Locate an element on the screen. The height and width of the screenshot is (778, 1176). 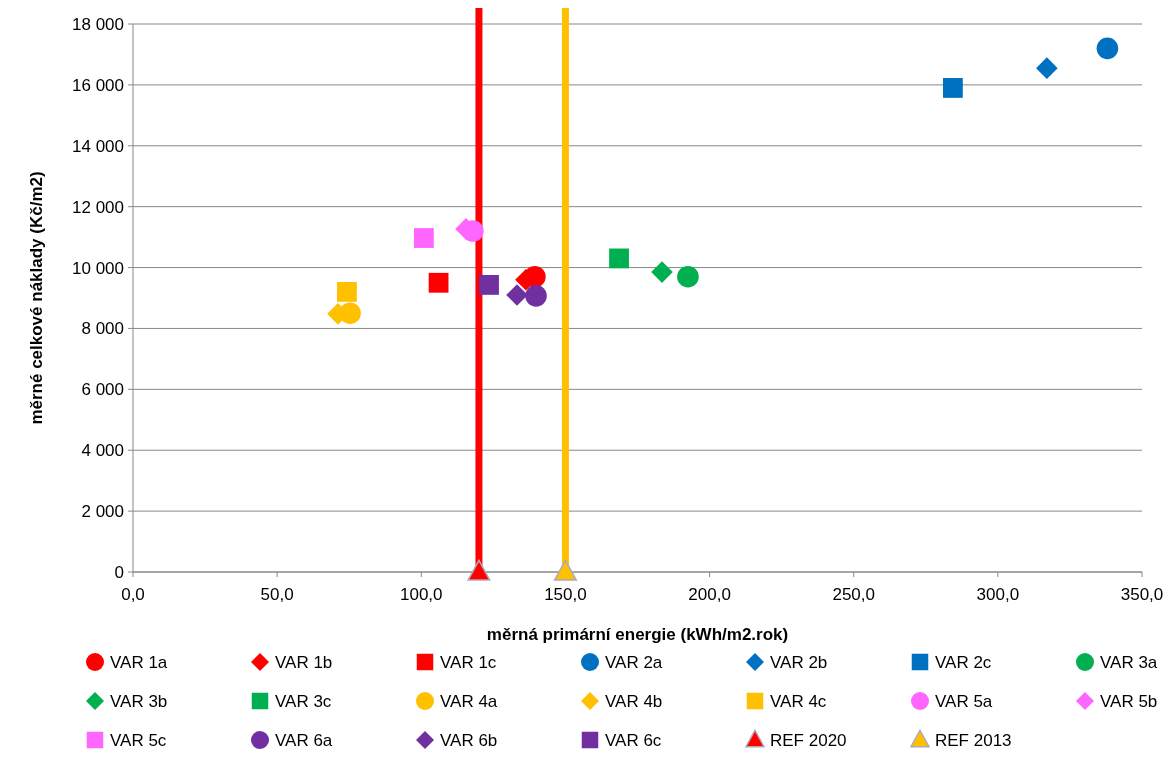
y-tick-label: 2 000 is located at coordinates (102, 512).